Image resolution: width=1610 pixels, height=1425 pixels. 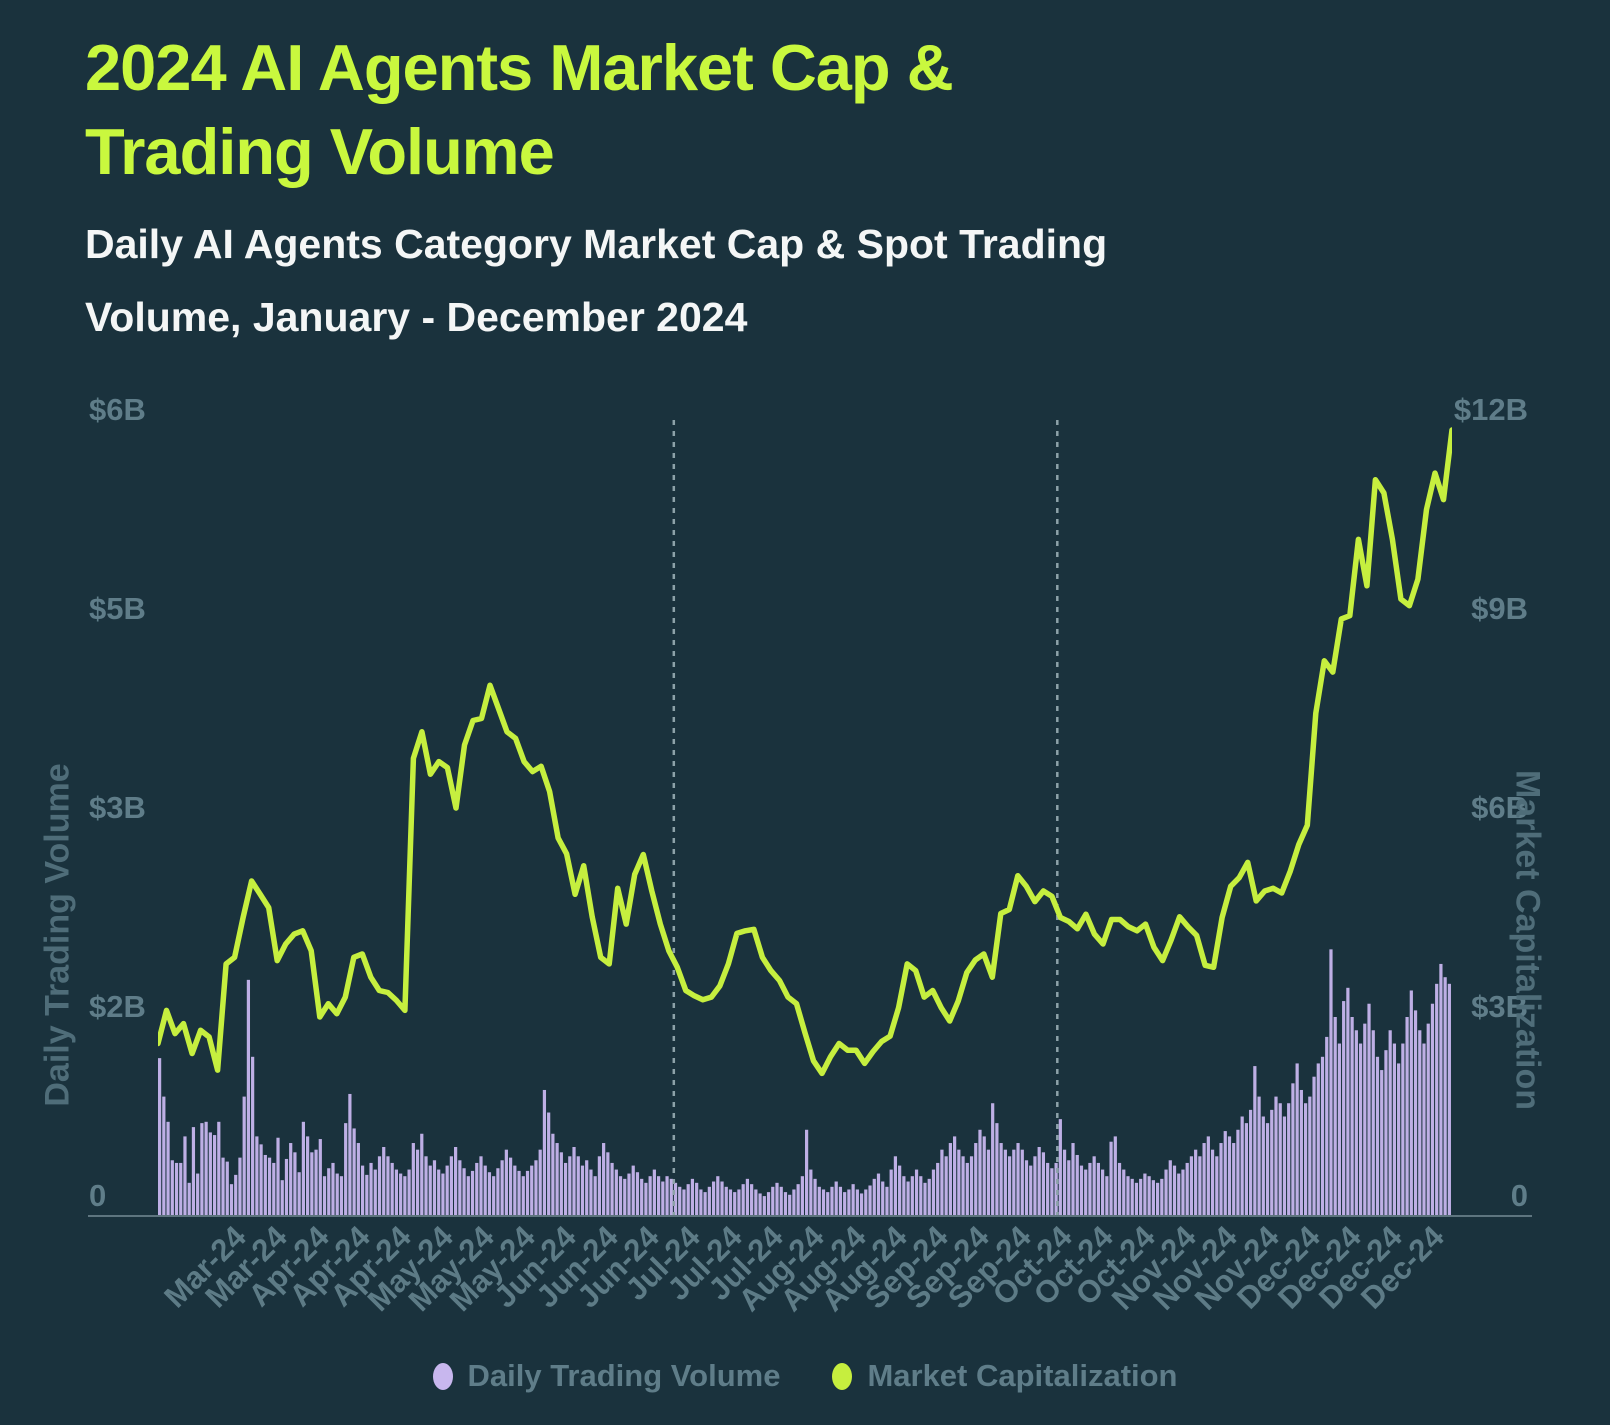 What do you see at coordinates (1527, 940) in the screenshot?
I see `right-axis-title: Market Capitalization` at bounding box center [1527, 940].